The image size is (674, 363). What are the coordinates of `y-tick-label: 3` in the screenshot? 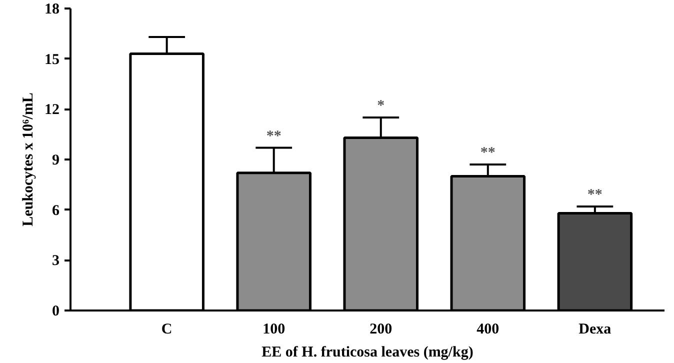 It's located at (56, 261).